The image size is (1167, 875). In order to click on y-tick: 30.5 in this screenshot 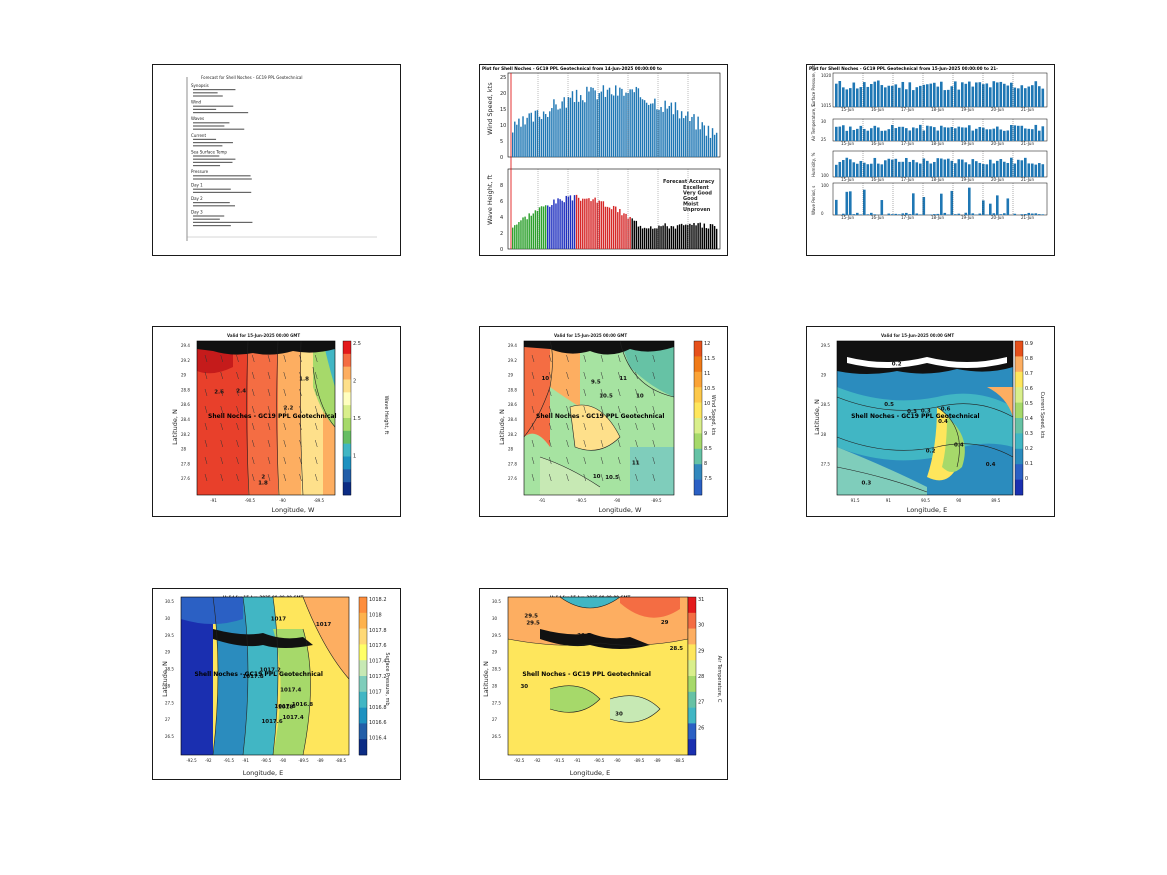, I will do `click(496, 601)`.